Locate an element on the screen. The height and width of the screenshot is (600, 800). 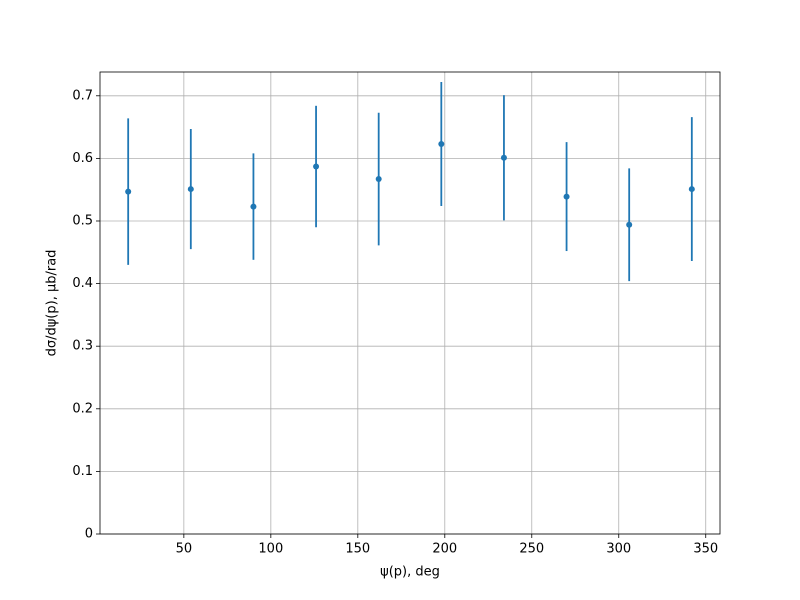
x-tick-label: 100 is located at coordinates (270, 549).